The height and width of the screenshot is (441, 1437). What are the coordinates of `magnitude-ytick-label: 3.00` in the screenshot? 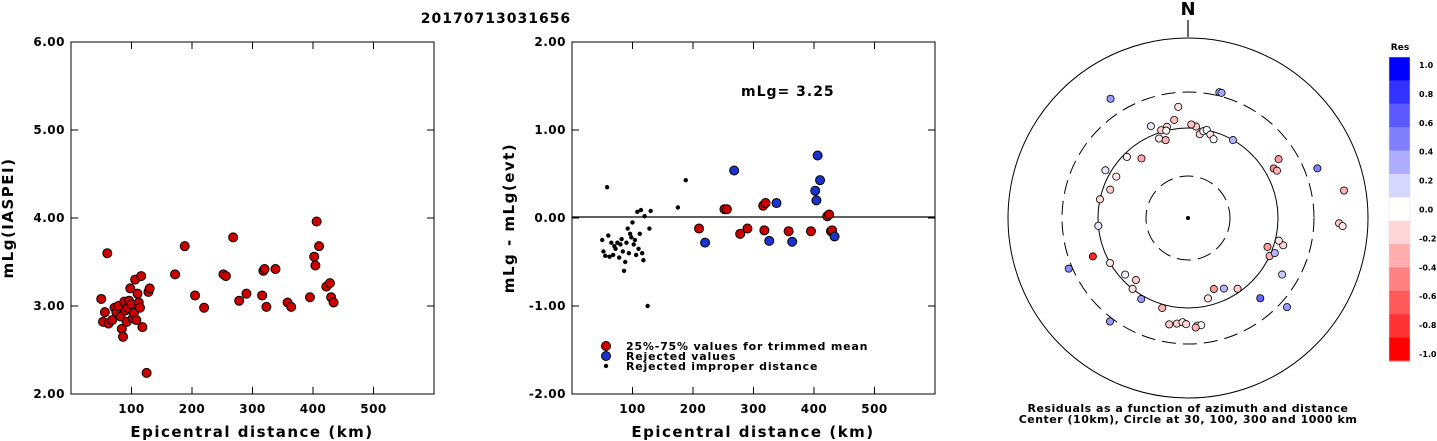 It's located at (49, 306).